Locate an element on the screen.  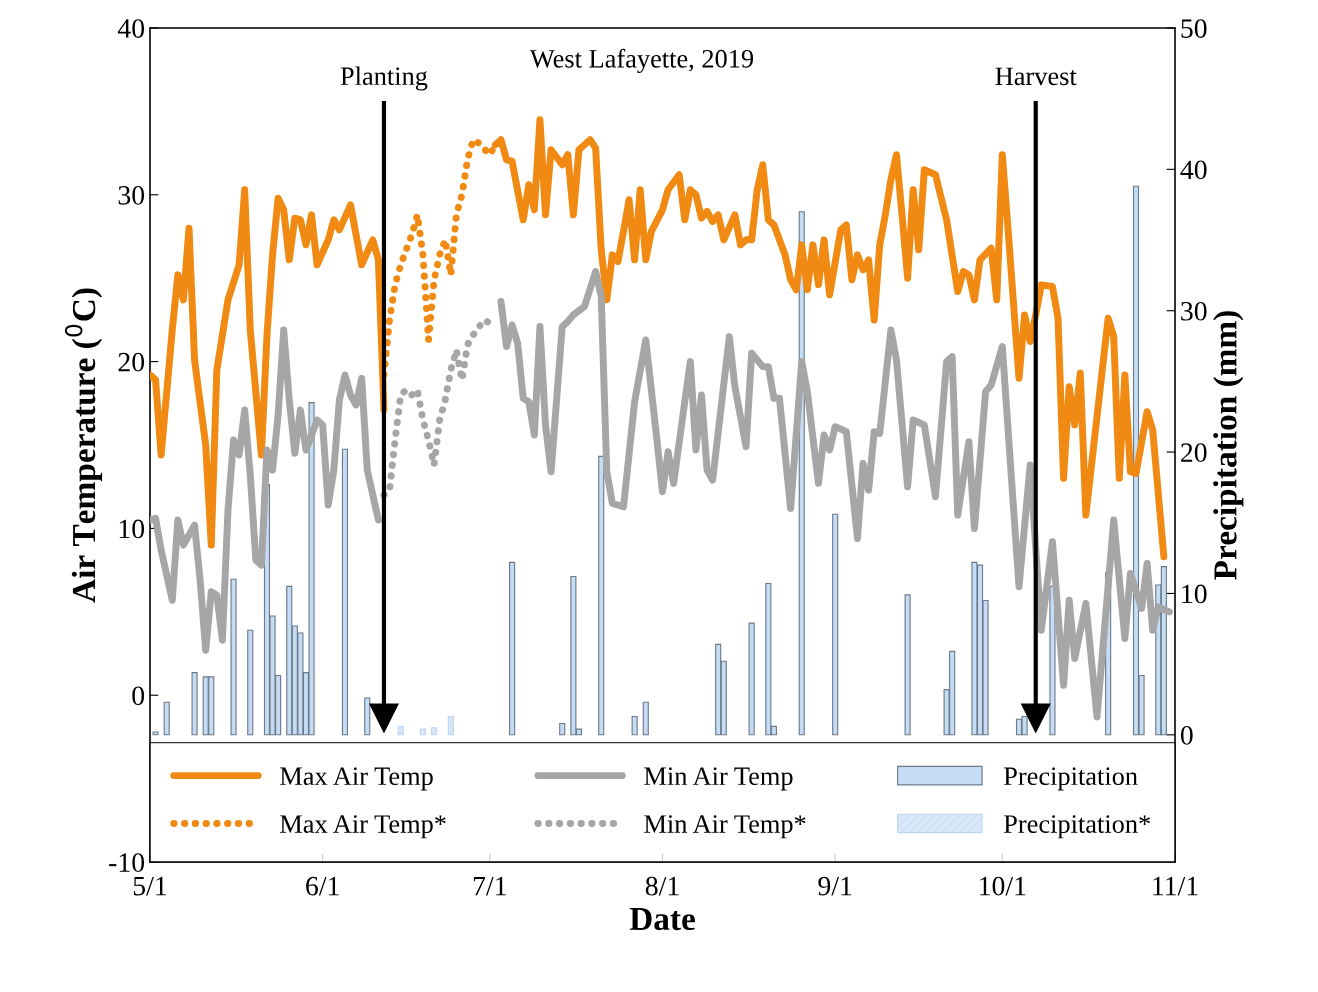
legend-label: Min Air Temp is located at coordinates (718, 779).